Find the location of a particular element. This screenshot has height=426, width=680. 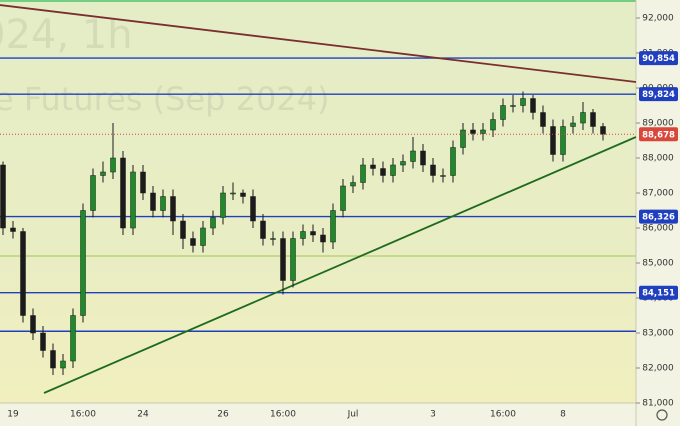

y-tick-label: 89,000 is located at coordinates (658, 124).